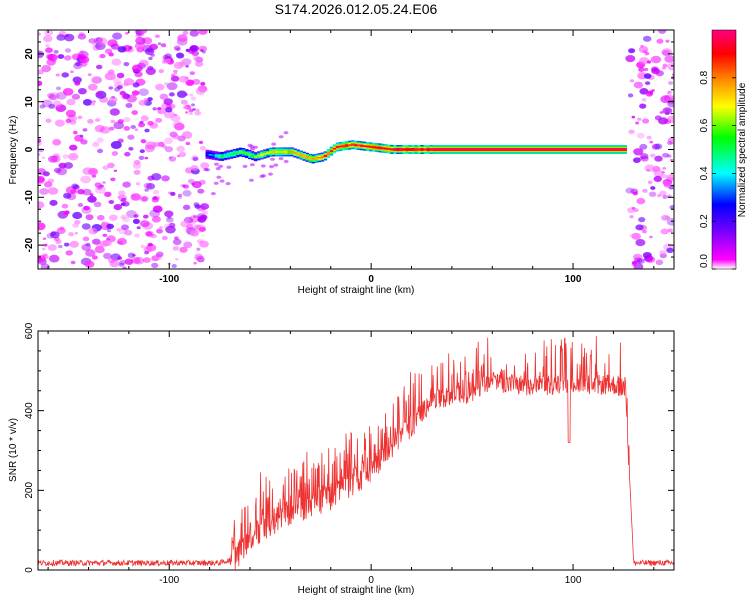  What do you see at coordinates (742, 149) in the screenshot?
I see `colorbar-label: Normalized spectral amplitude` at bounding box center [742, 149].